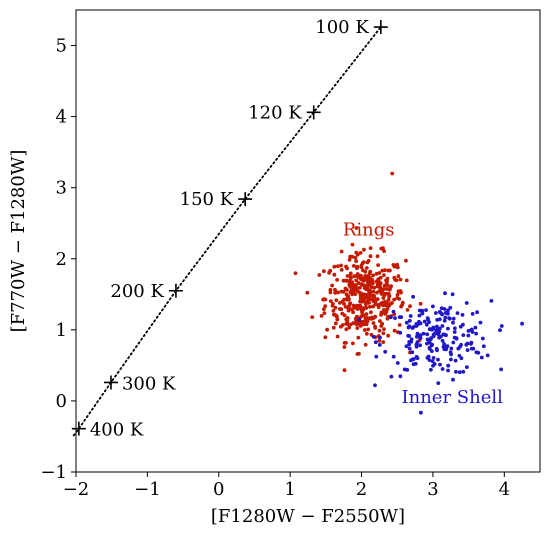 This screenshot has height=536, width=549. What do you see at coordinates (361, 489) in the screenshot?
I see `x-tick-label: 2` at bounding box center [361, 489].